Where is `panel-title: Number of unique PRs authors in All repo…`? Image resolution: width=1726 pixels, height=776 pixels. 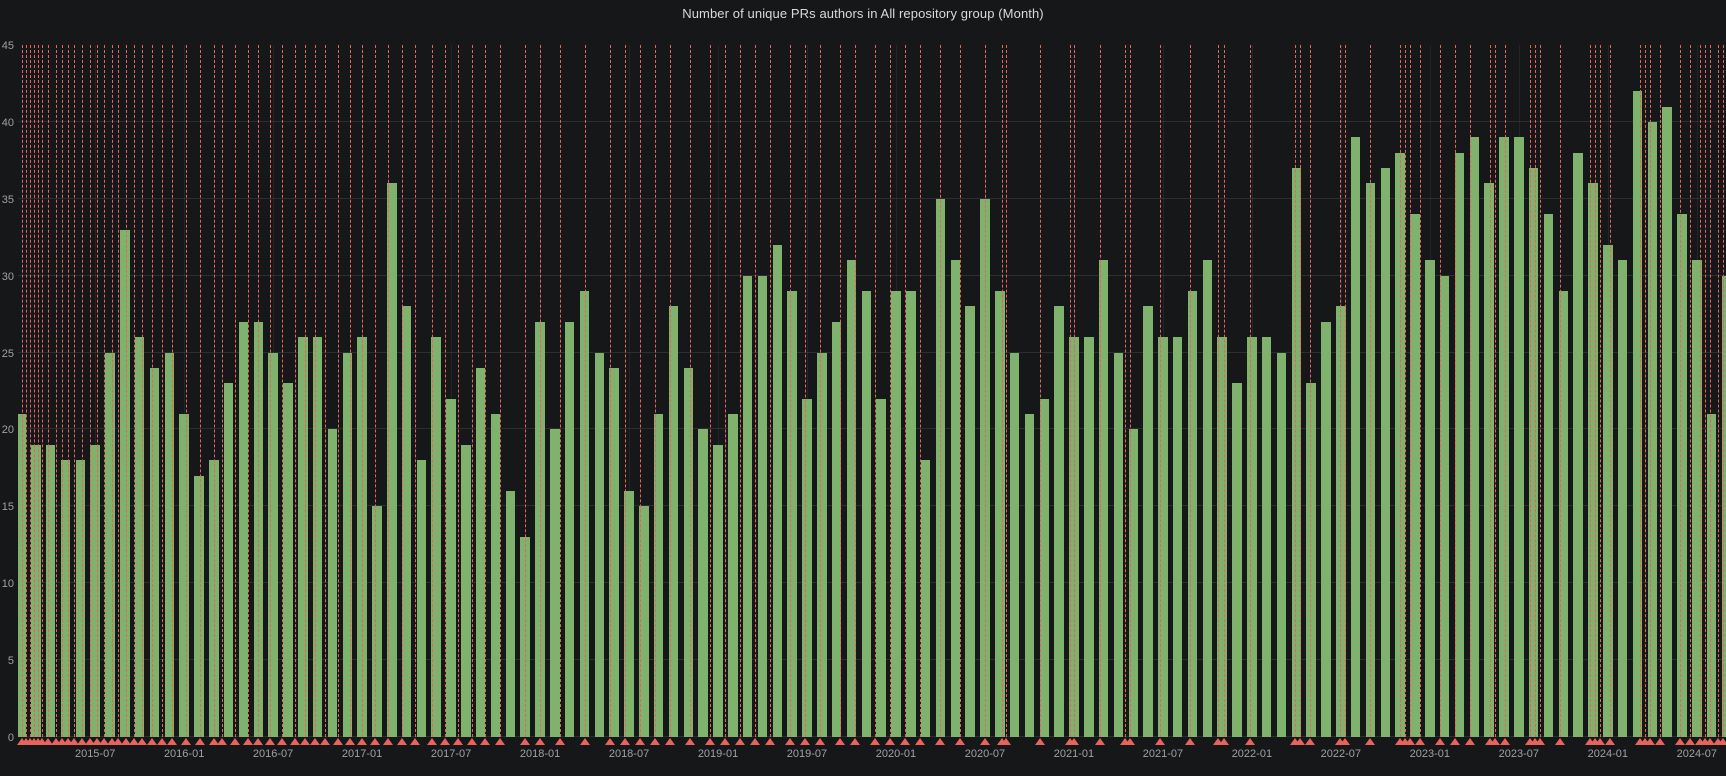 panel-title: Number of unique PRs authors in All repo… is located at coordinates (863, 13).